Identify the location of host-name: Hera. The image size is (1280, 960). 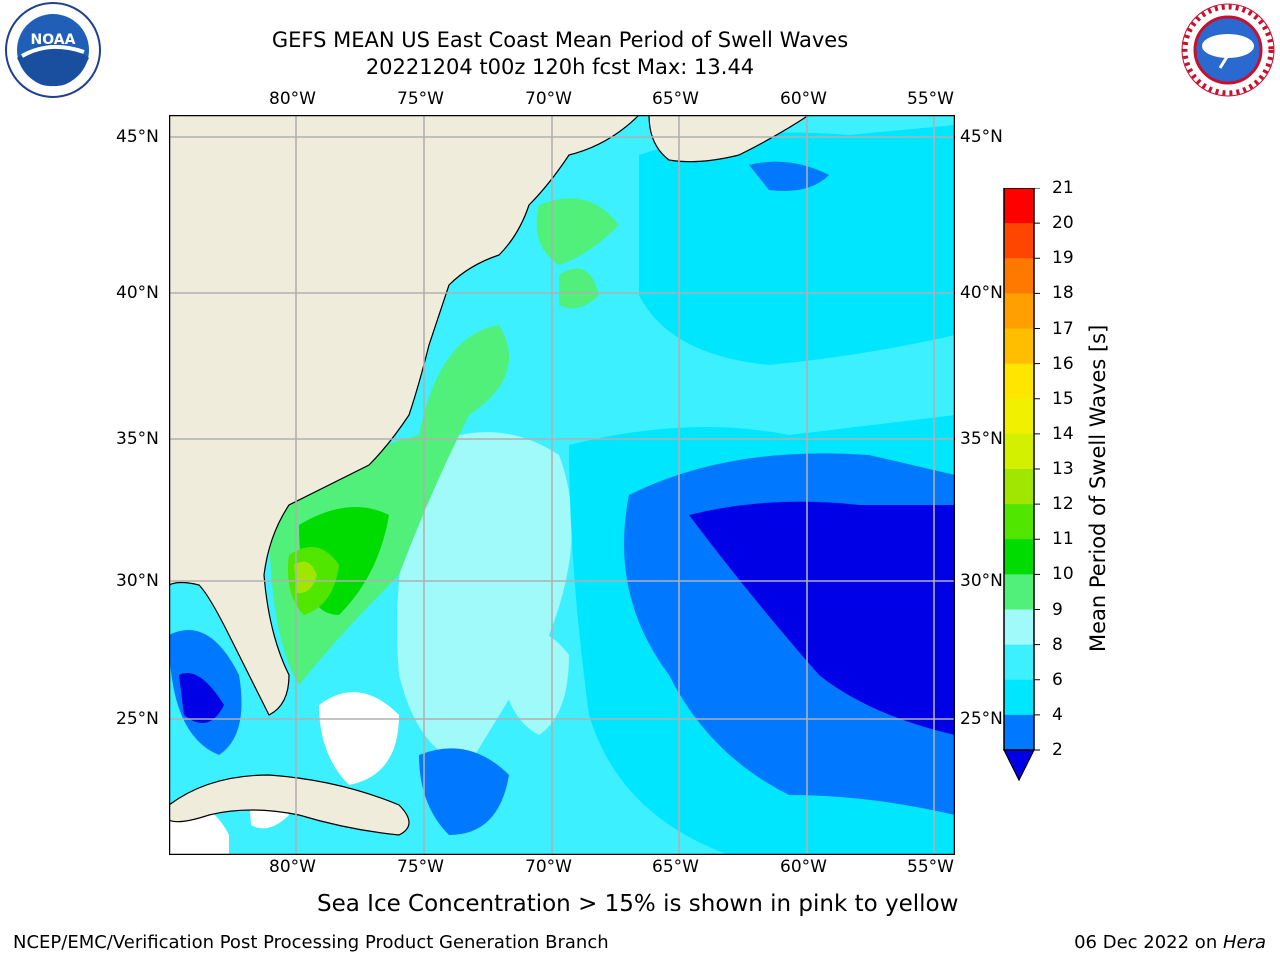
(1244, 942).